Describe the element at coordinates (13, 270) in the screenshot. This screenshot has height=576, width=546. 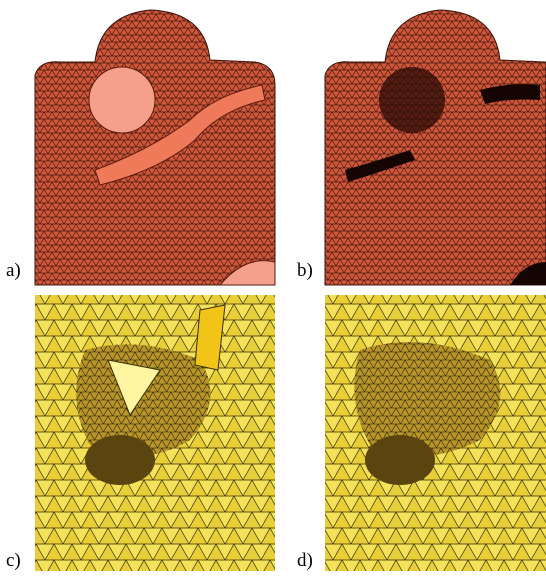
I see `panel-label: a)` at that location.